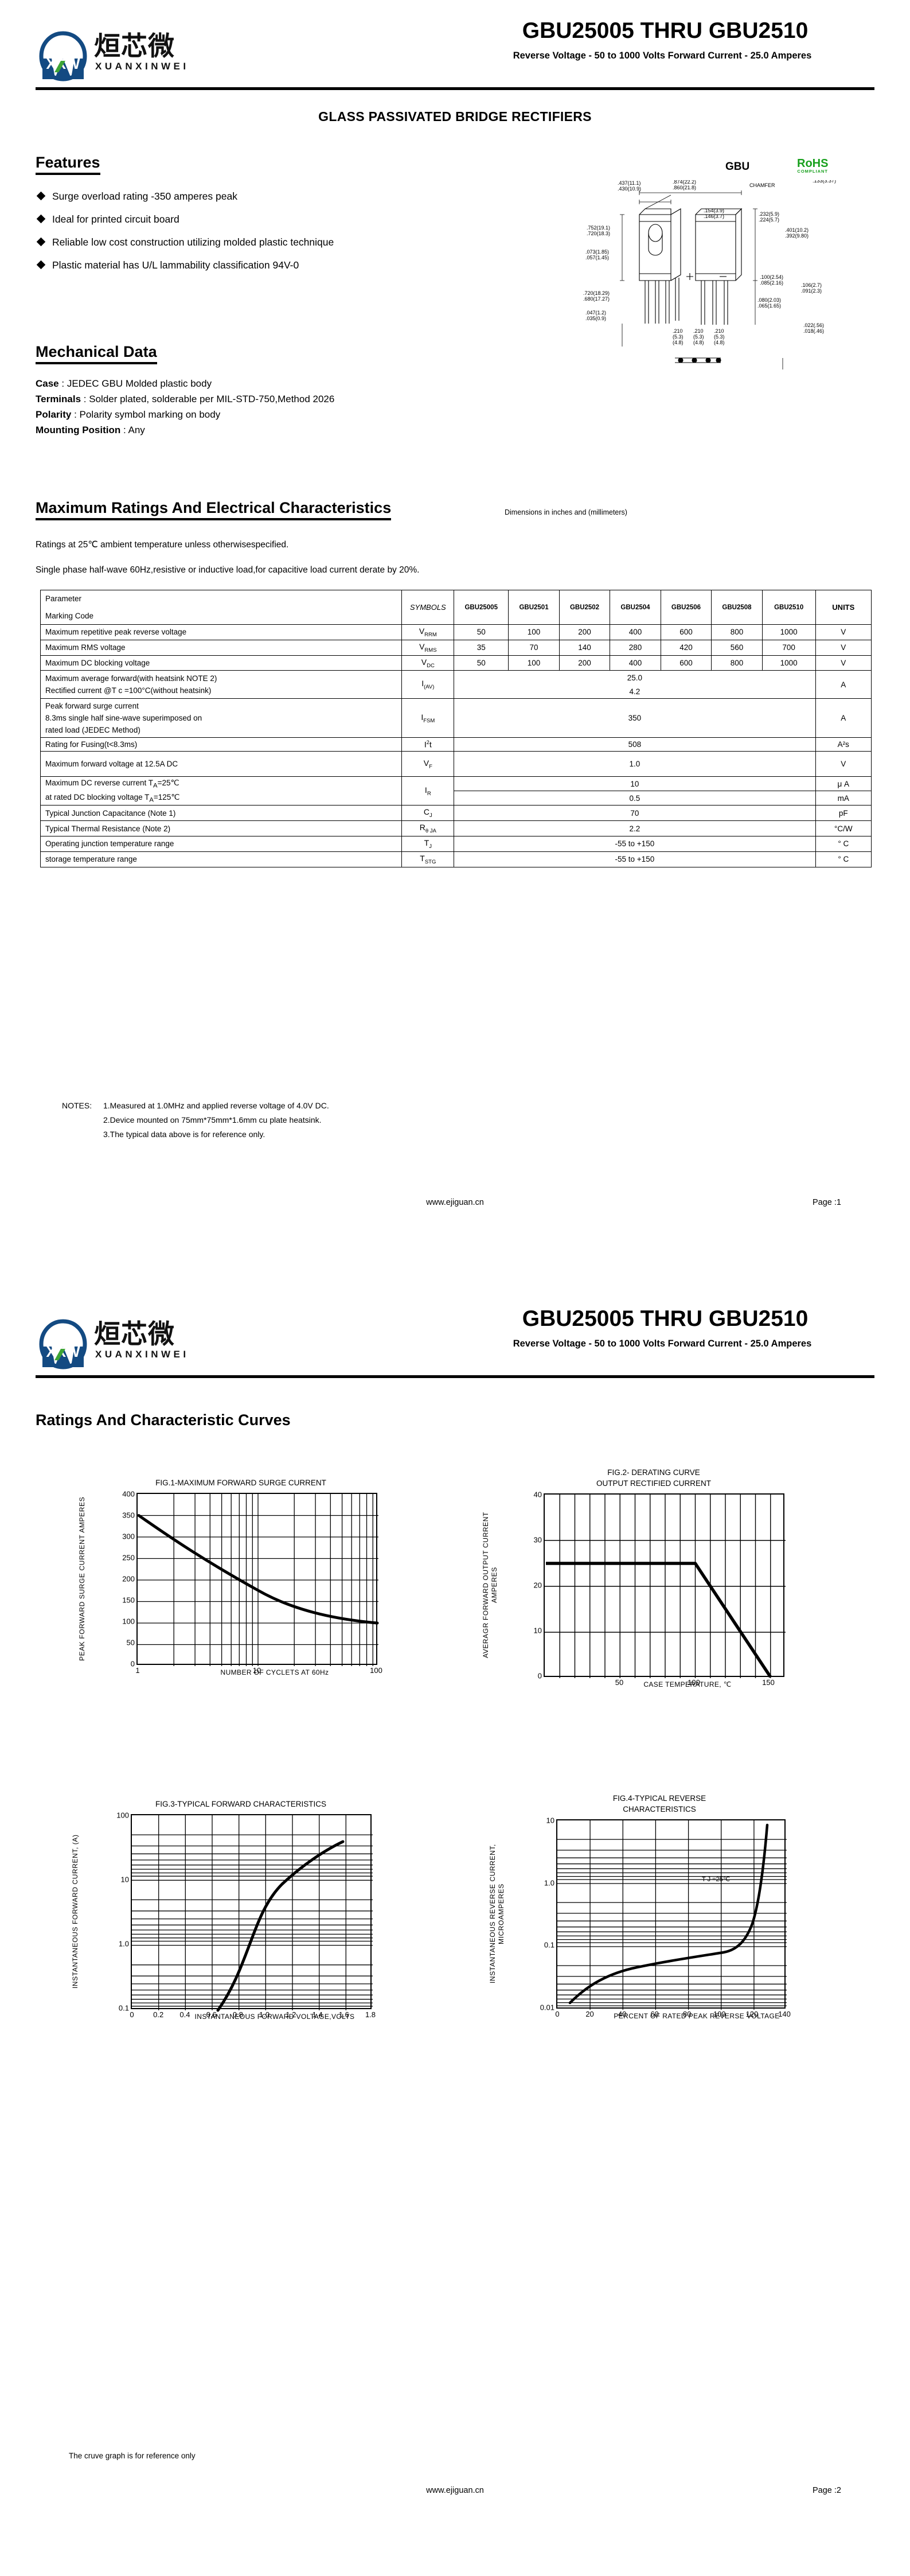 This screenshot has width=910, height=2576. Describe the element at coordinates (158, 2014) in the screenshot. I see `x-tick: 0.2` at that location.